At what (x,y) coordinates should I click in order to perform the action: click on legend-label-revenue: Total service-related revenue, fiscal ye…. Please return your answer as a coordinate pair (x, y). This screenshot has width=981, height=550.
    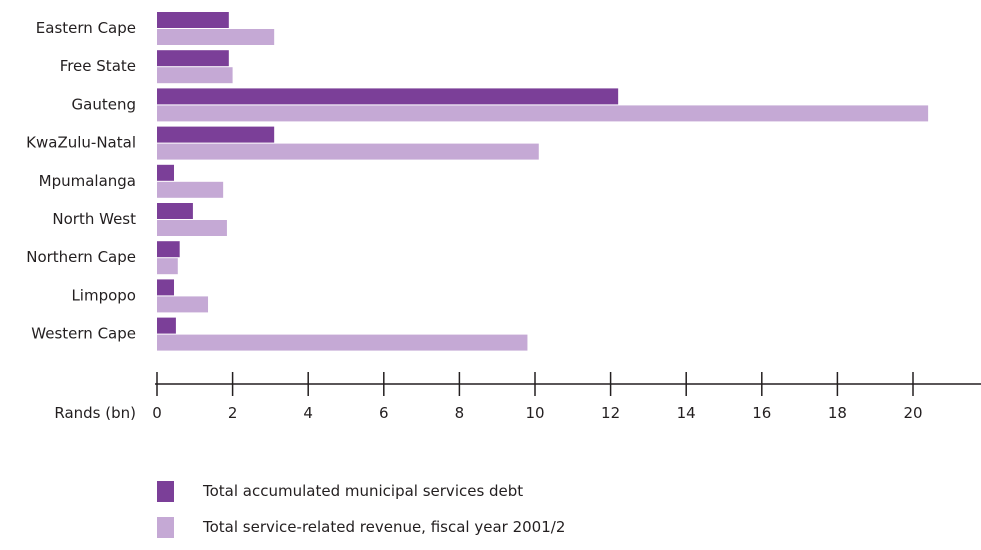
    Looking at the image, I should click on (384, 527).